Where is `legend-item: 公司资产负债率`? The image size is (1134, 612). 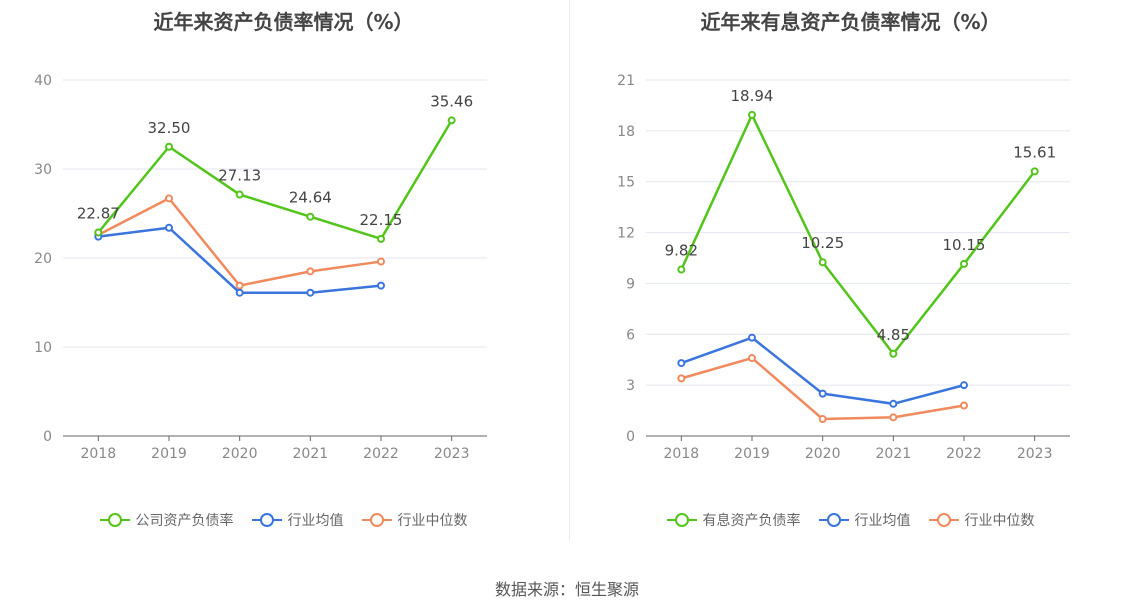 legend-item: 公司资产负债率 is located at coordinates (166, 520).